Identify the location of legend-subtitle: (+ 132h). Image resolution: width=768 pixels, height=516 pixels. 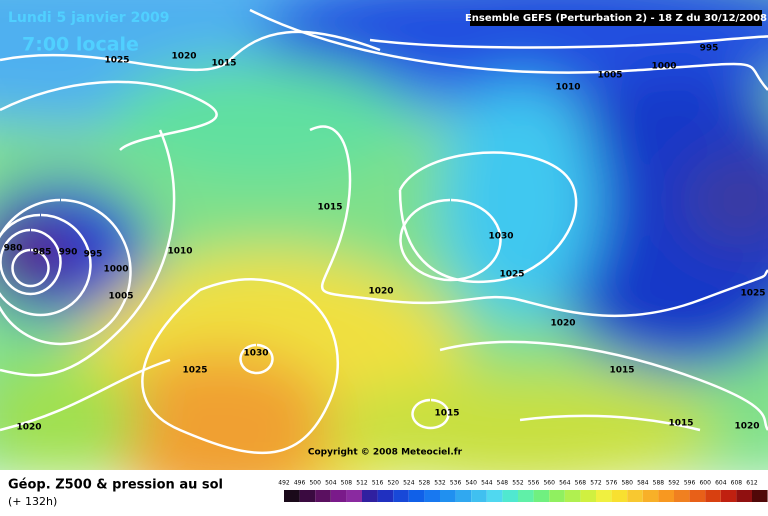
(32, 501).